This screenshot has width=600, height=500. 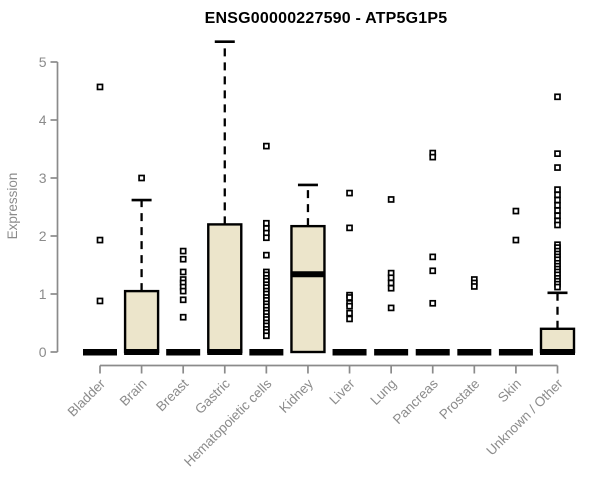 What do you see at coordinates (43, 178) in the screenshot?
I see `y-axis-tick-label: 3` at bounding box center [43, 178].